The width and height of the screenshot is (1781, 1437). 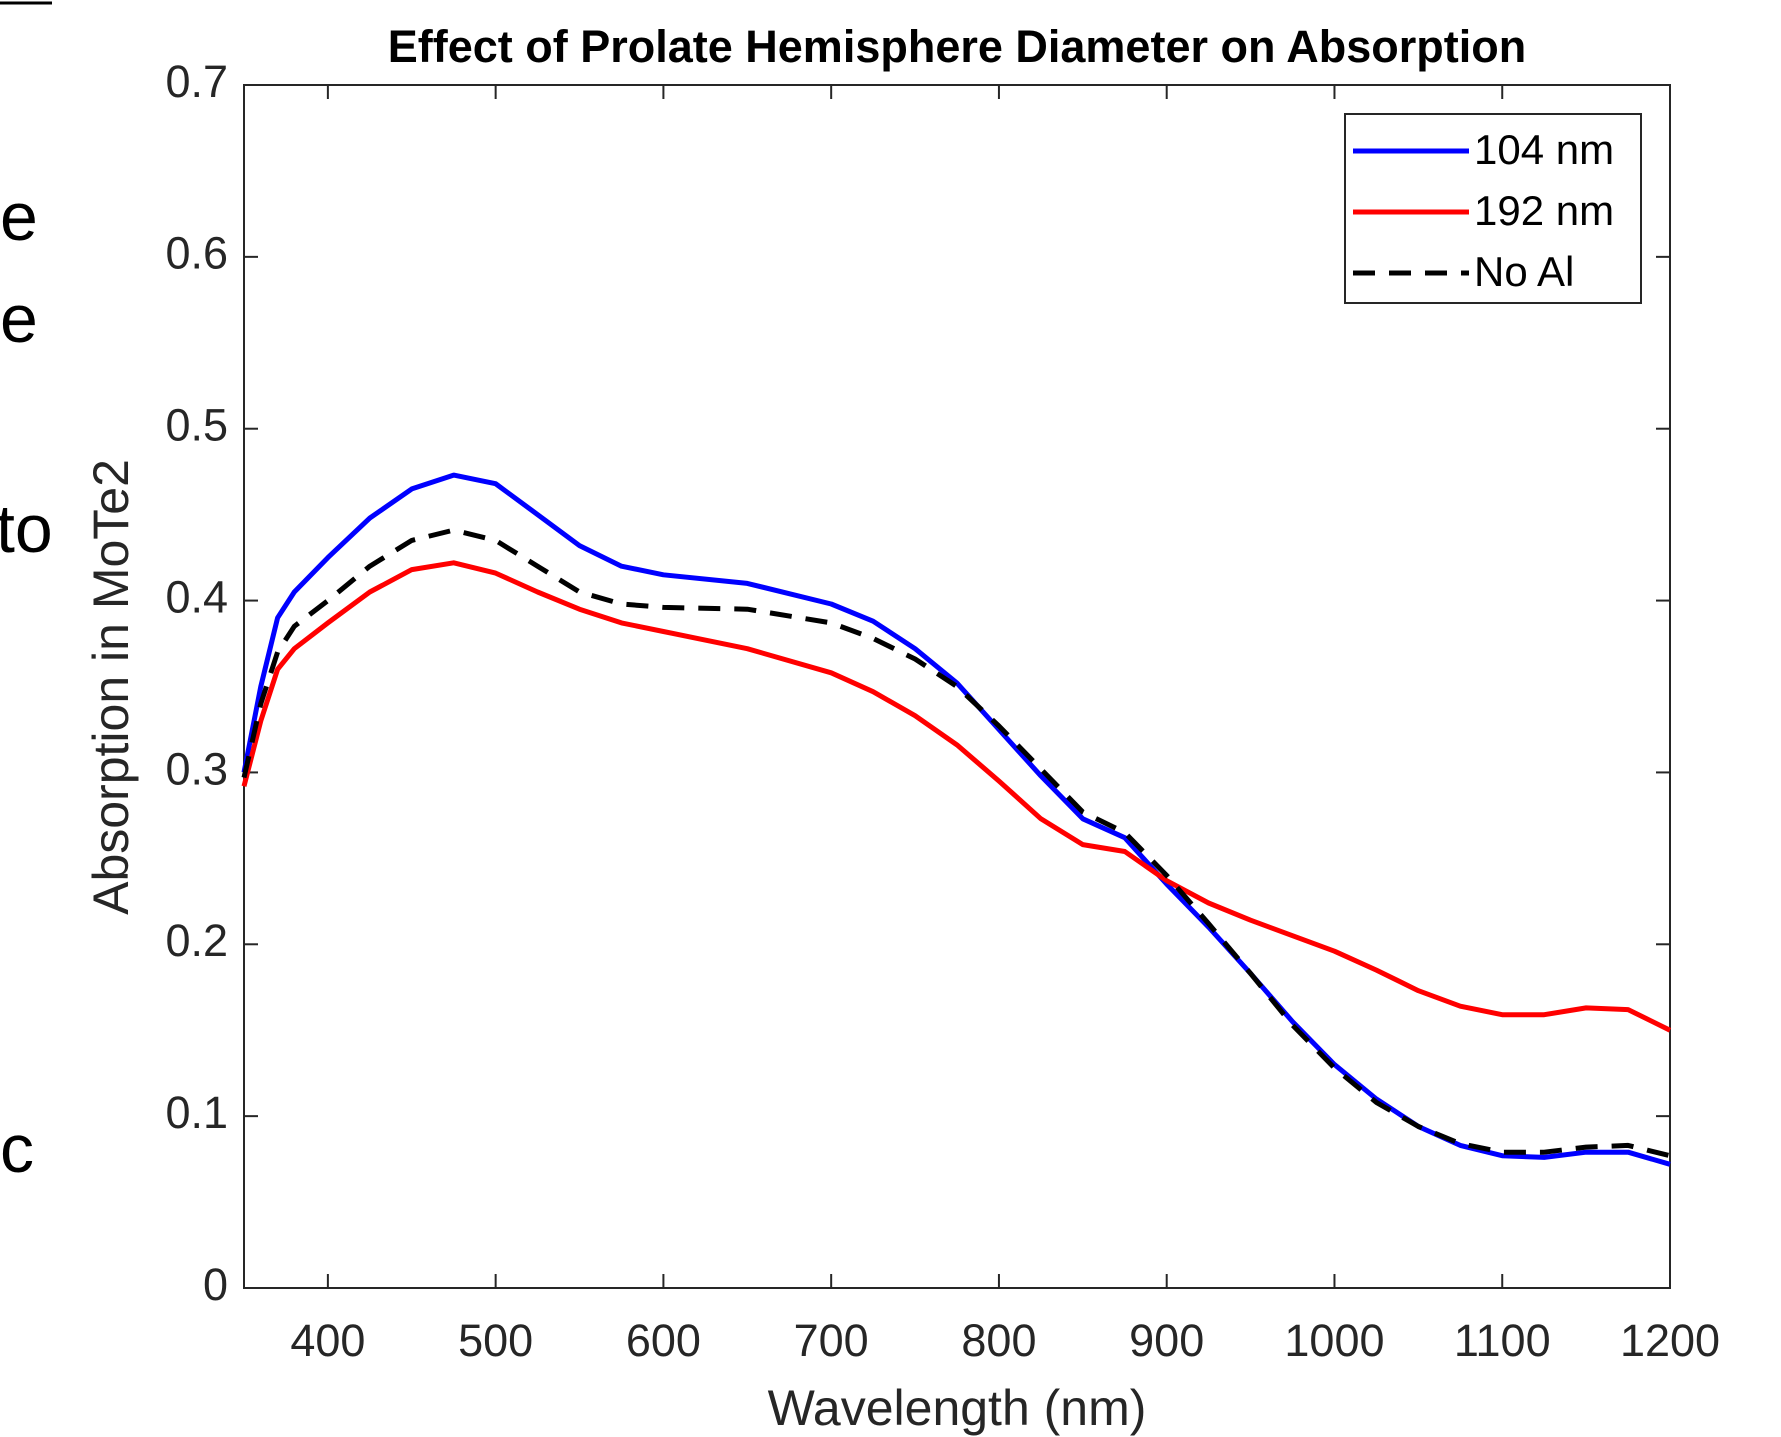 I want to click on y-tick-label: 0.2, so click(x=196, y=940).